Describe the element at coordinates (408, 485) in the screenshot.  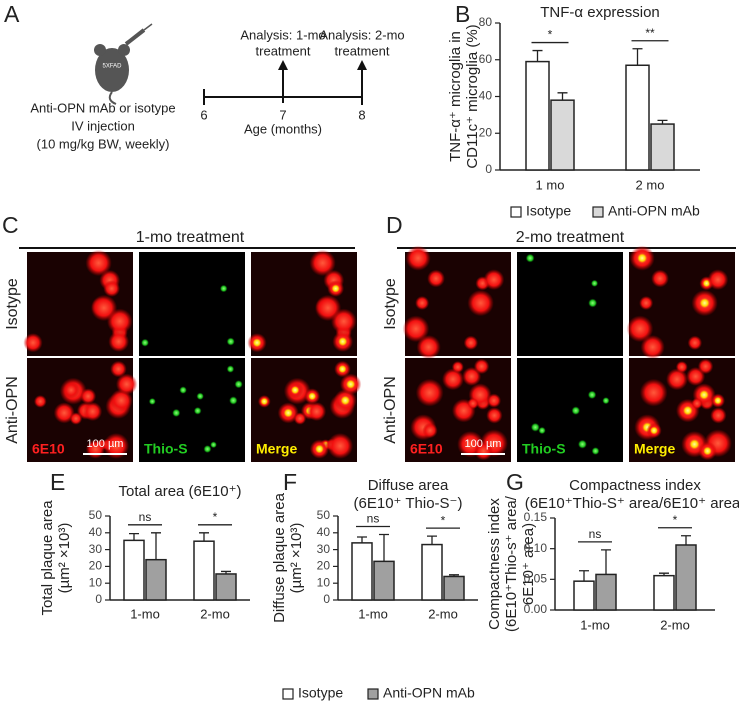
I see `chart-title: Diffuse area` at that location.